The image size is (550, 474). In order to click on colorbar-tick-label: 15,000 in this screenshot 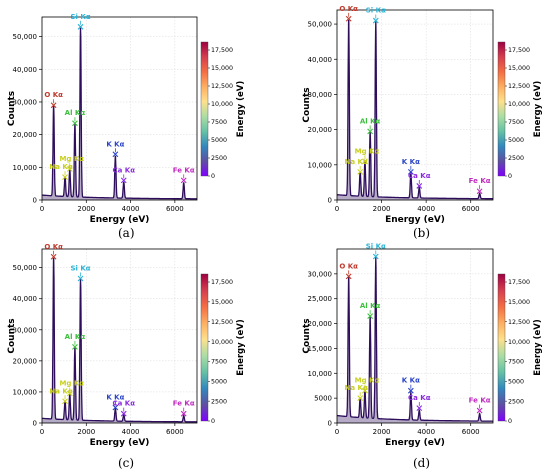, I will do `click(519, 302)`.